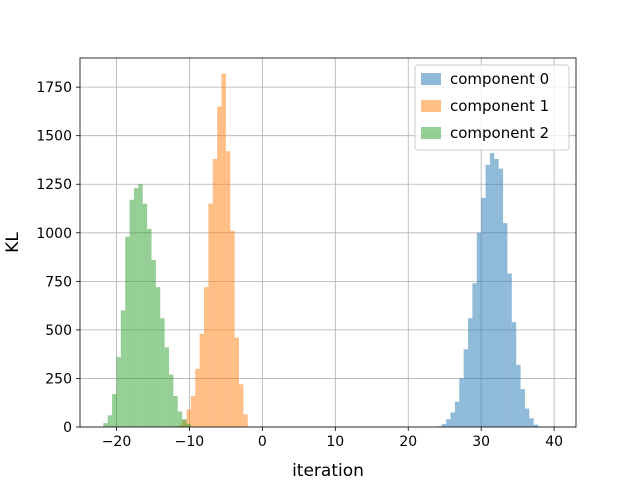  I want to click on x-tick-label: −10, so click(190, 442).